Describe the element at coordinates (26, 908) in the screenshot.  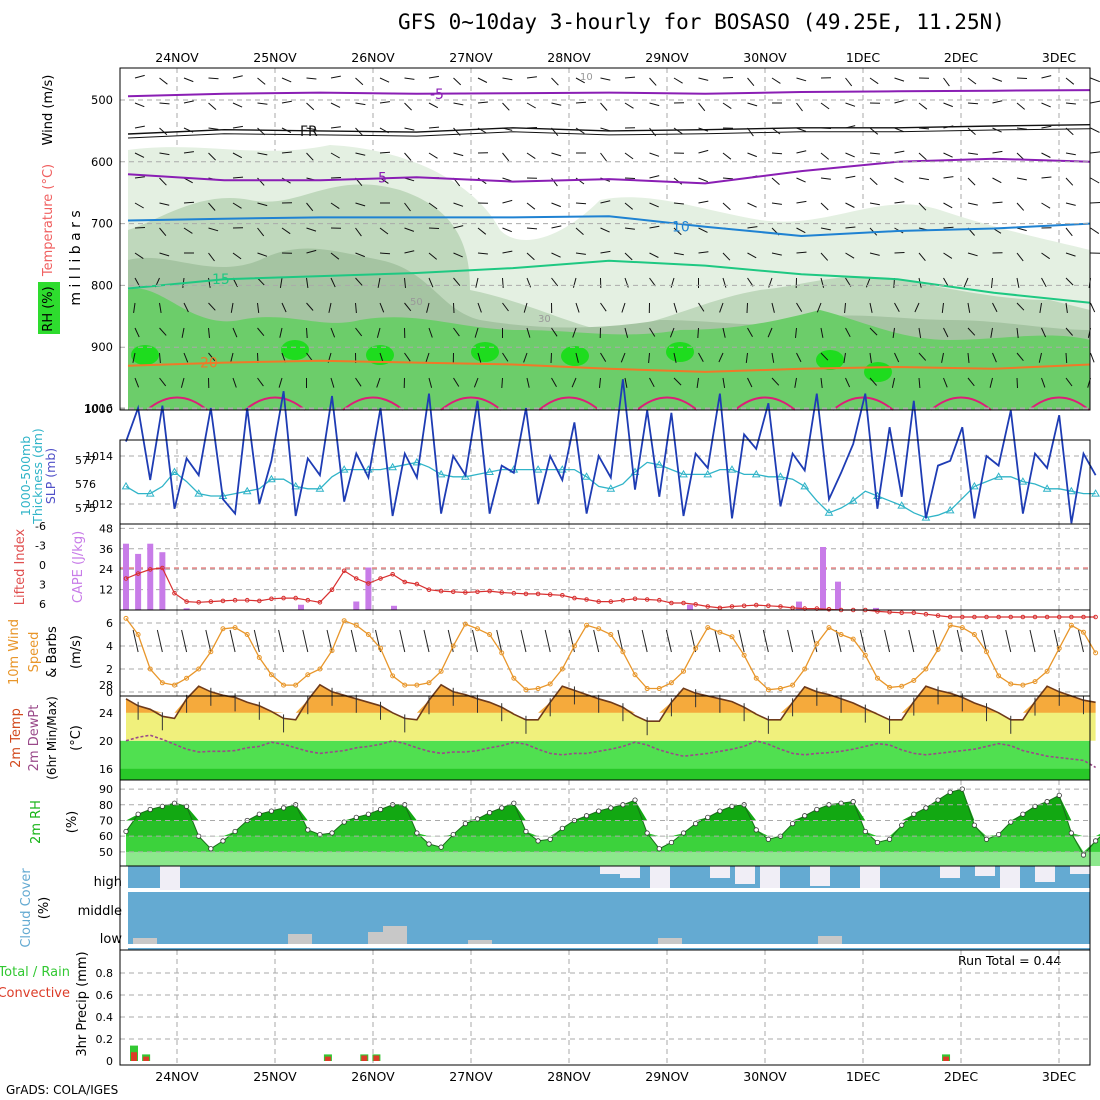
I see `y-label-cloud: Cloud Cover` at that location.